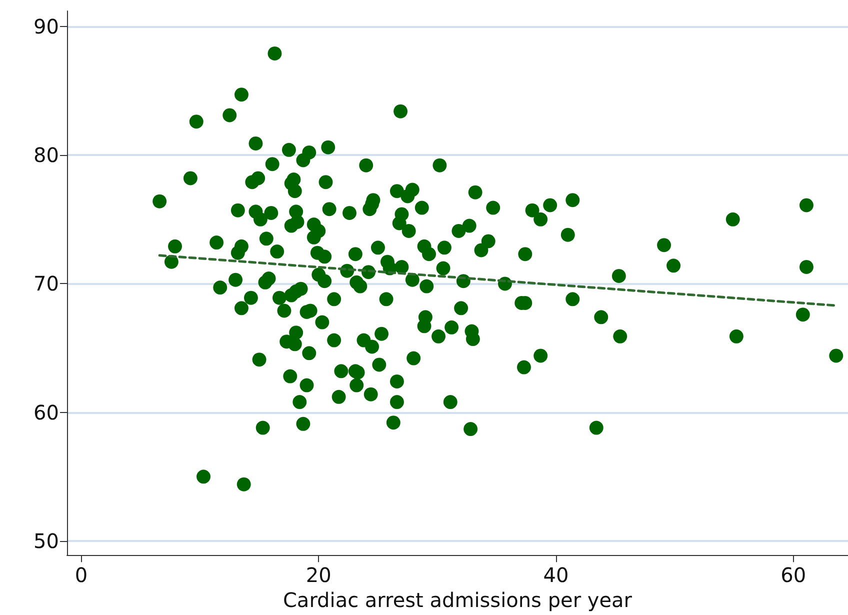 The height and width of the screenshot is (615, 848). What do you see at coordinates (81, 575) in the screenshot?
I see `x-tick-label: 0` at bounding box center [81, 575].